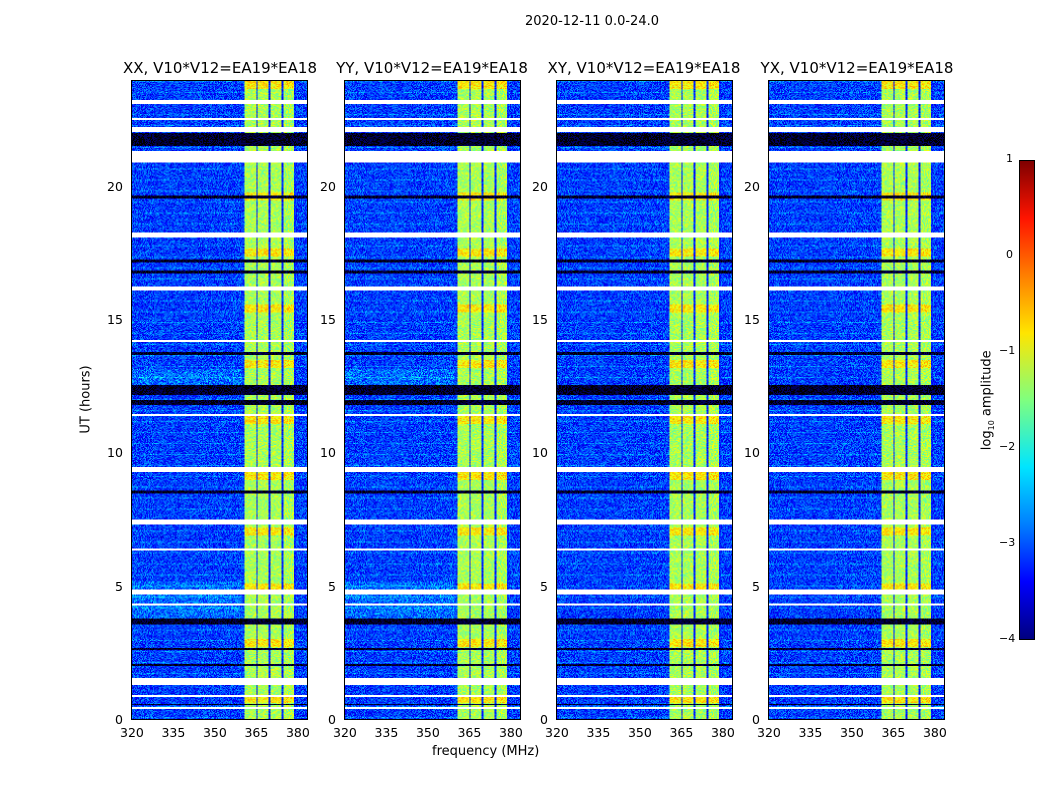 The width and height of the screenshot is (1050, 800). I want to click on heatmap-yy, so click(432, 400).